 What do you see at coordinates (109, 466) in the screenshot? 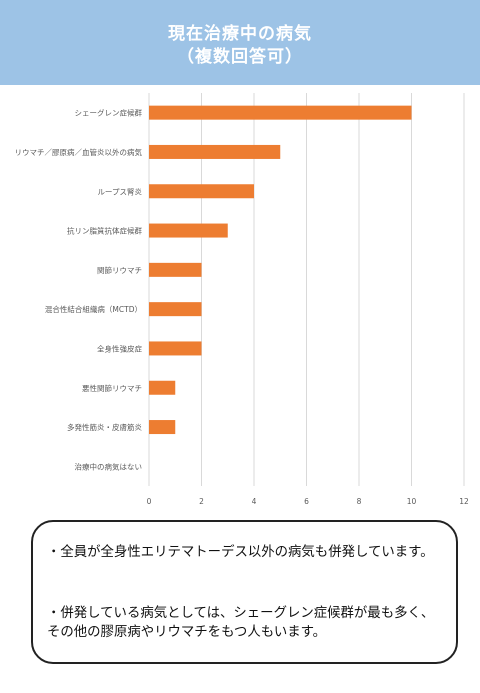
I see `category-label-9: 治療中の病気はない` at bounding box center [109, 466].